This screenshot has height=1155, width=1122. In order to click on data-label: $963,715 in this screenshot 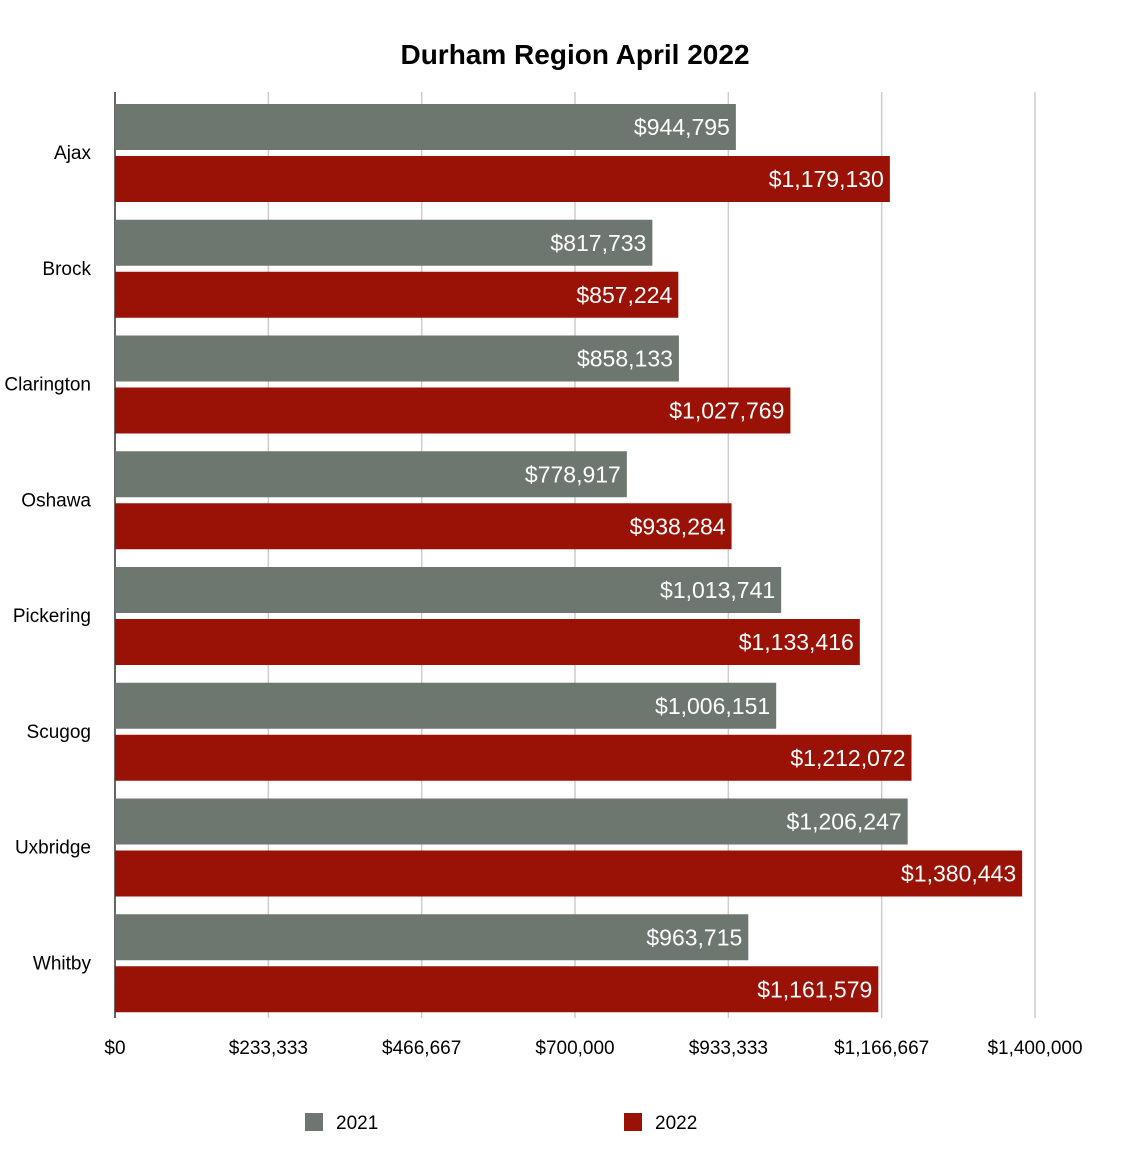, I will do `click(694, 937)`.